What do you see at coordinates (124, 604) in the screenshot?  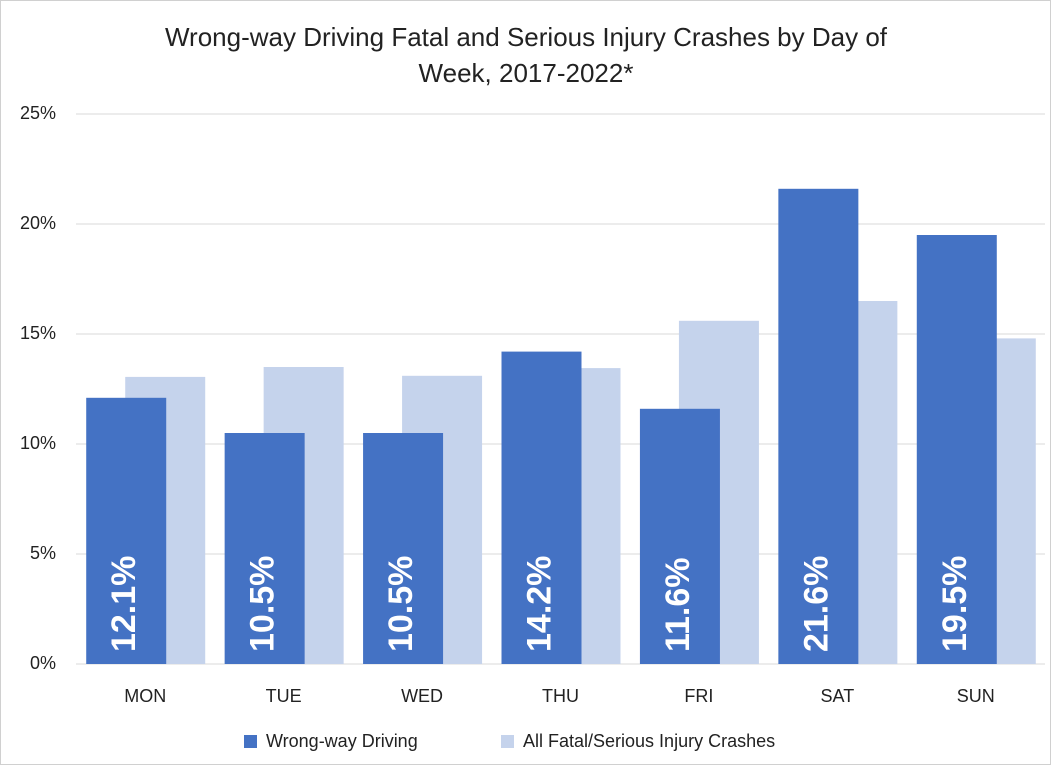 I see `value-label: 12.1%` at bounding box center [124, 604].